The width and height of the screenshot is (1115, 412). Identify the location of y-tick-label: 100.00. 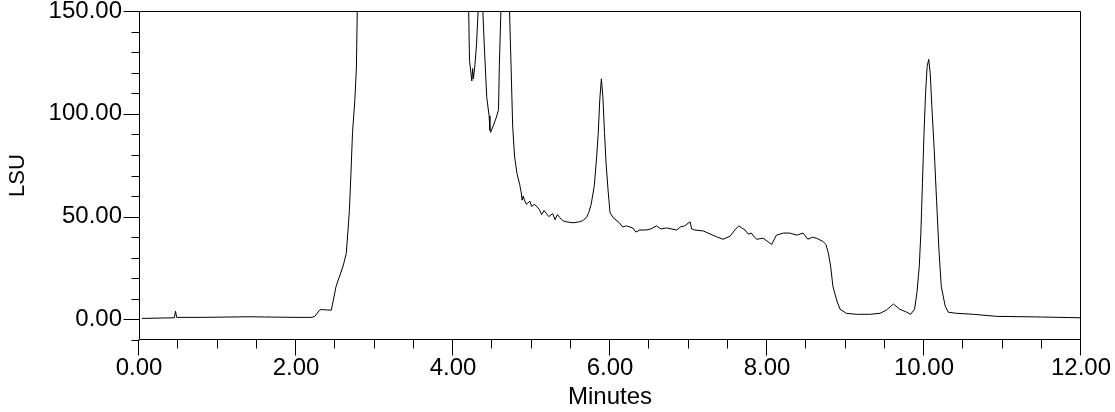
(85, 112).